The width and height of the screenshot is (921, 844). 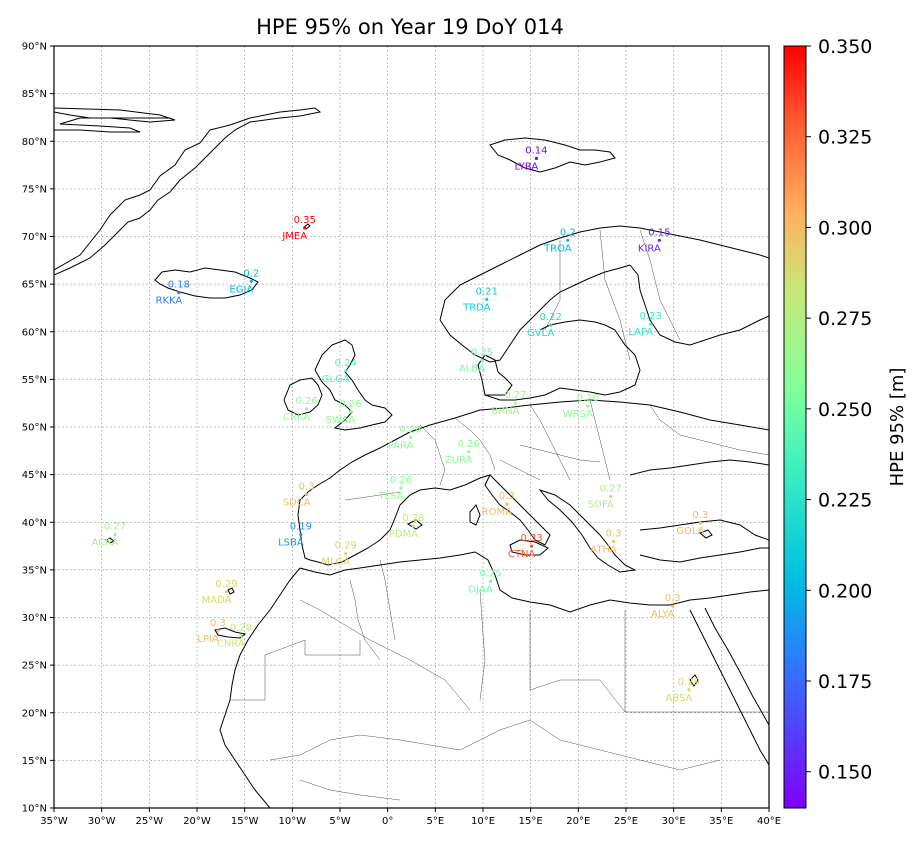 What do you see at coordinates (601, 505) in the screenshot?
I see `station-name: SOFA` at bounding box center [601, 505].